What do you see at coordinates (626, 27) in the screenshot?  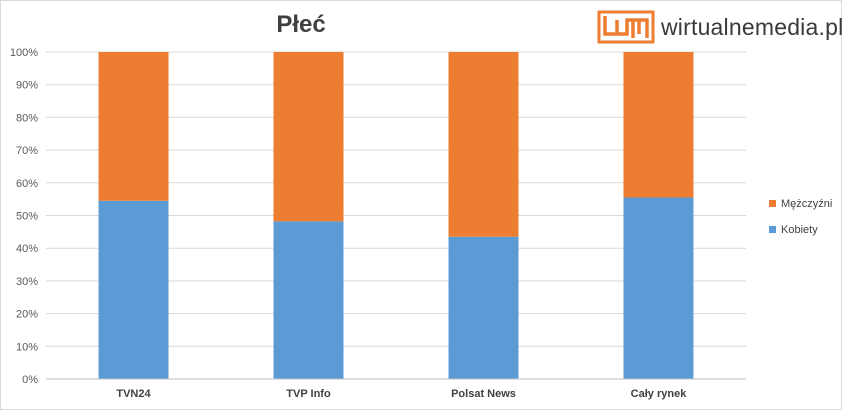 I see `wm-logo-icon` at bounding box center [626, 27].